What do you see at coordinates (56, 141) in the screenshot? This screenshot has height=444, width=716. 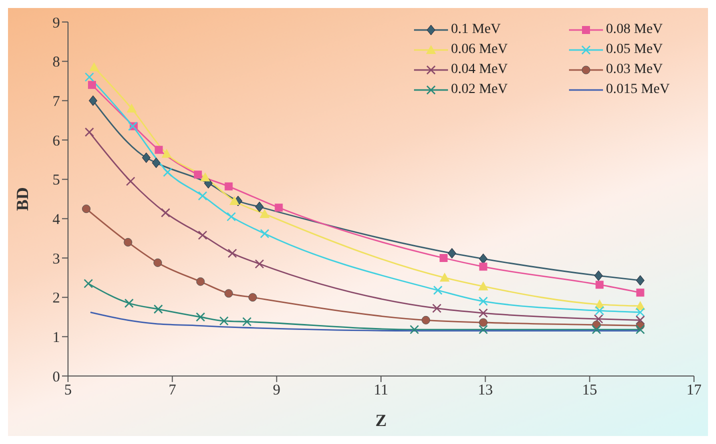 I see `y-tick-label: 6` at bounding box center [56, 141].